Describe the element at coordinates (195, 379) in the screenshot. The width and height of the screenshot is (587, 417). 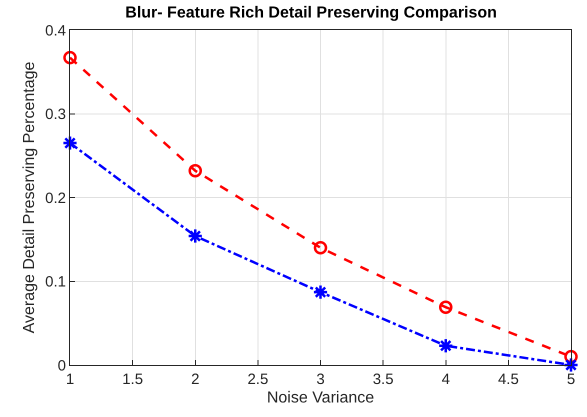
I see `x-tick-label: 2` at that location.